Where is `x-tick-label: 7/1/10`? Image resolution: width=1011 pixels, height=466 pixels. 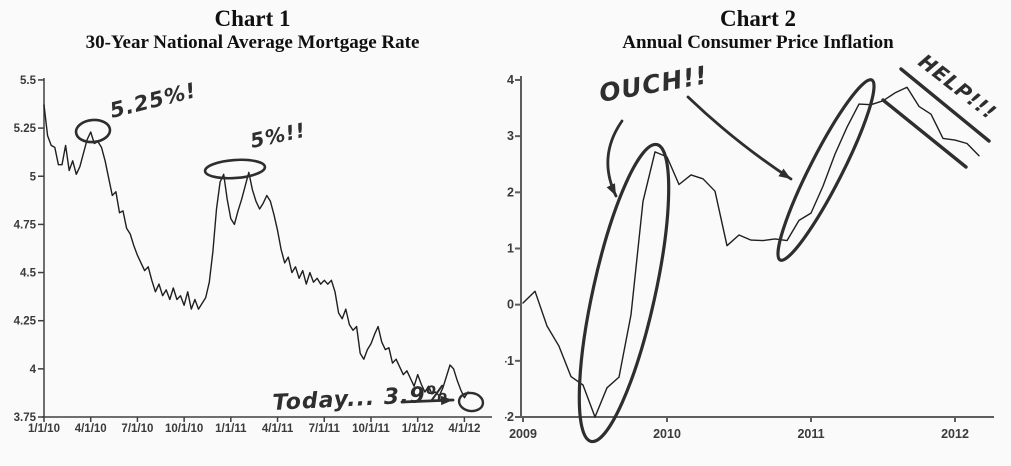 x-tick-label: 7/1/10 is located at coordinates (137, 429).